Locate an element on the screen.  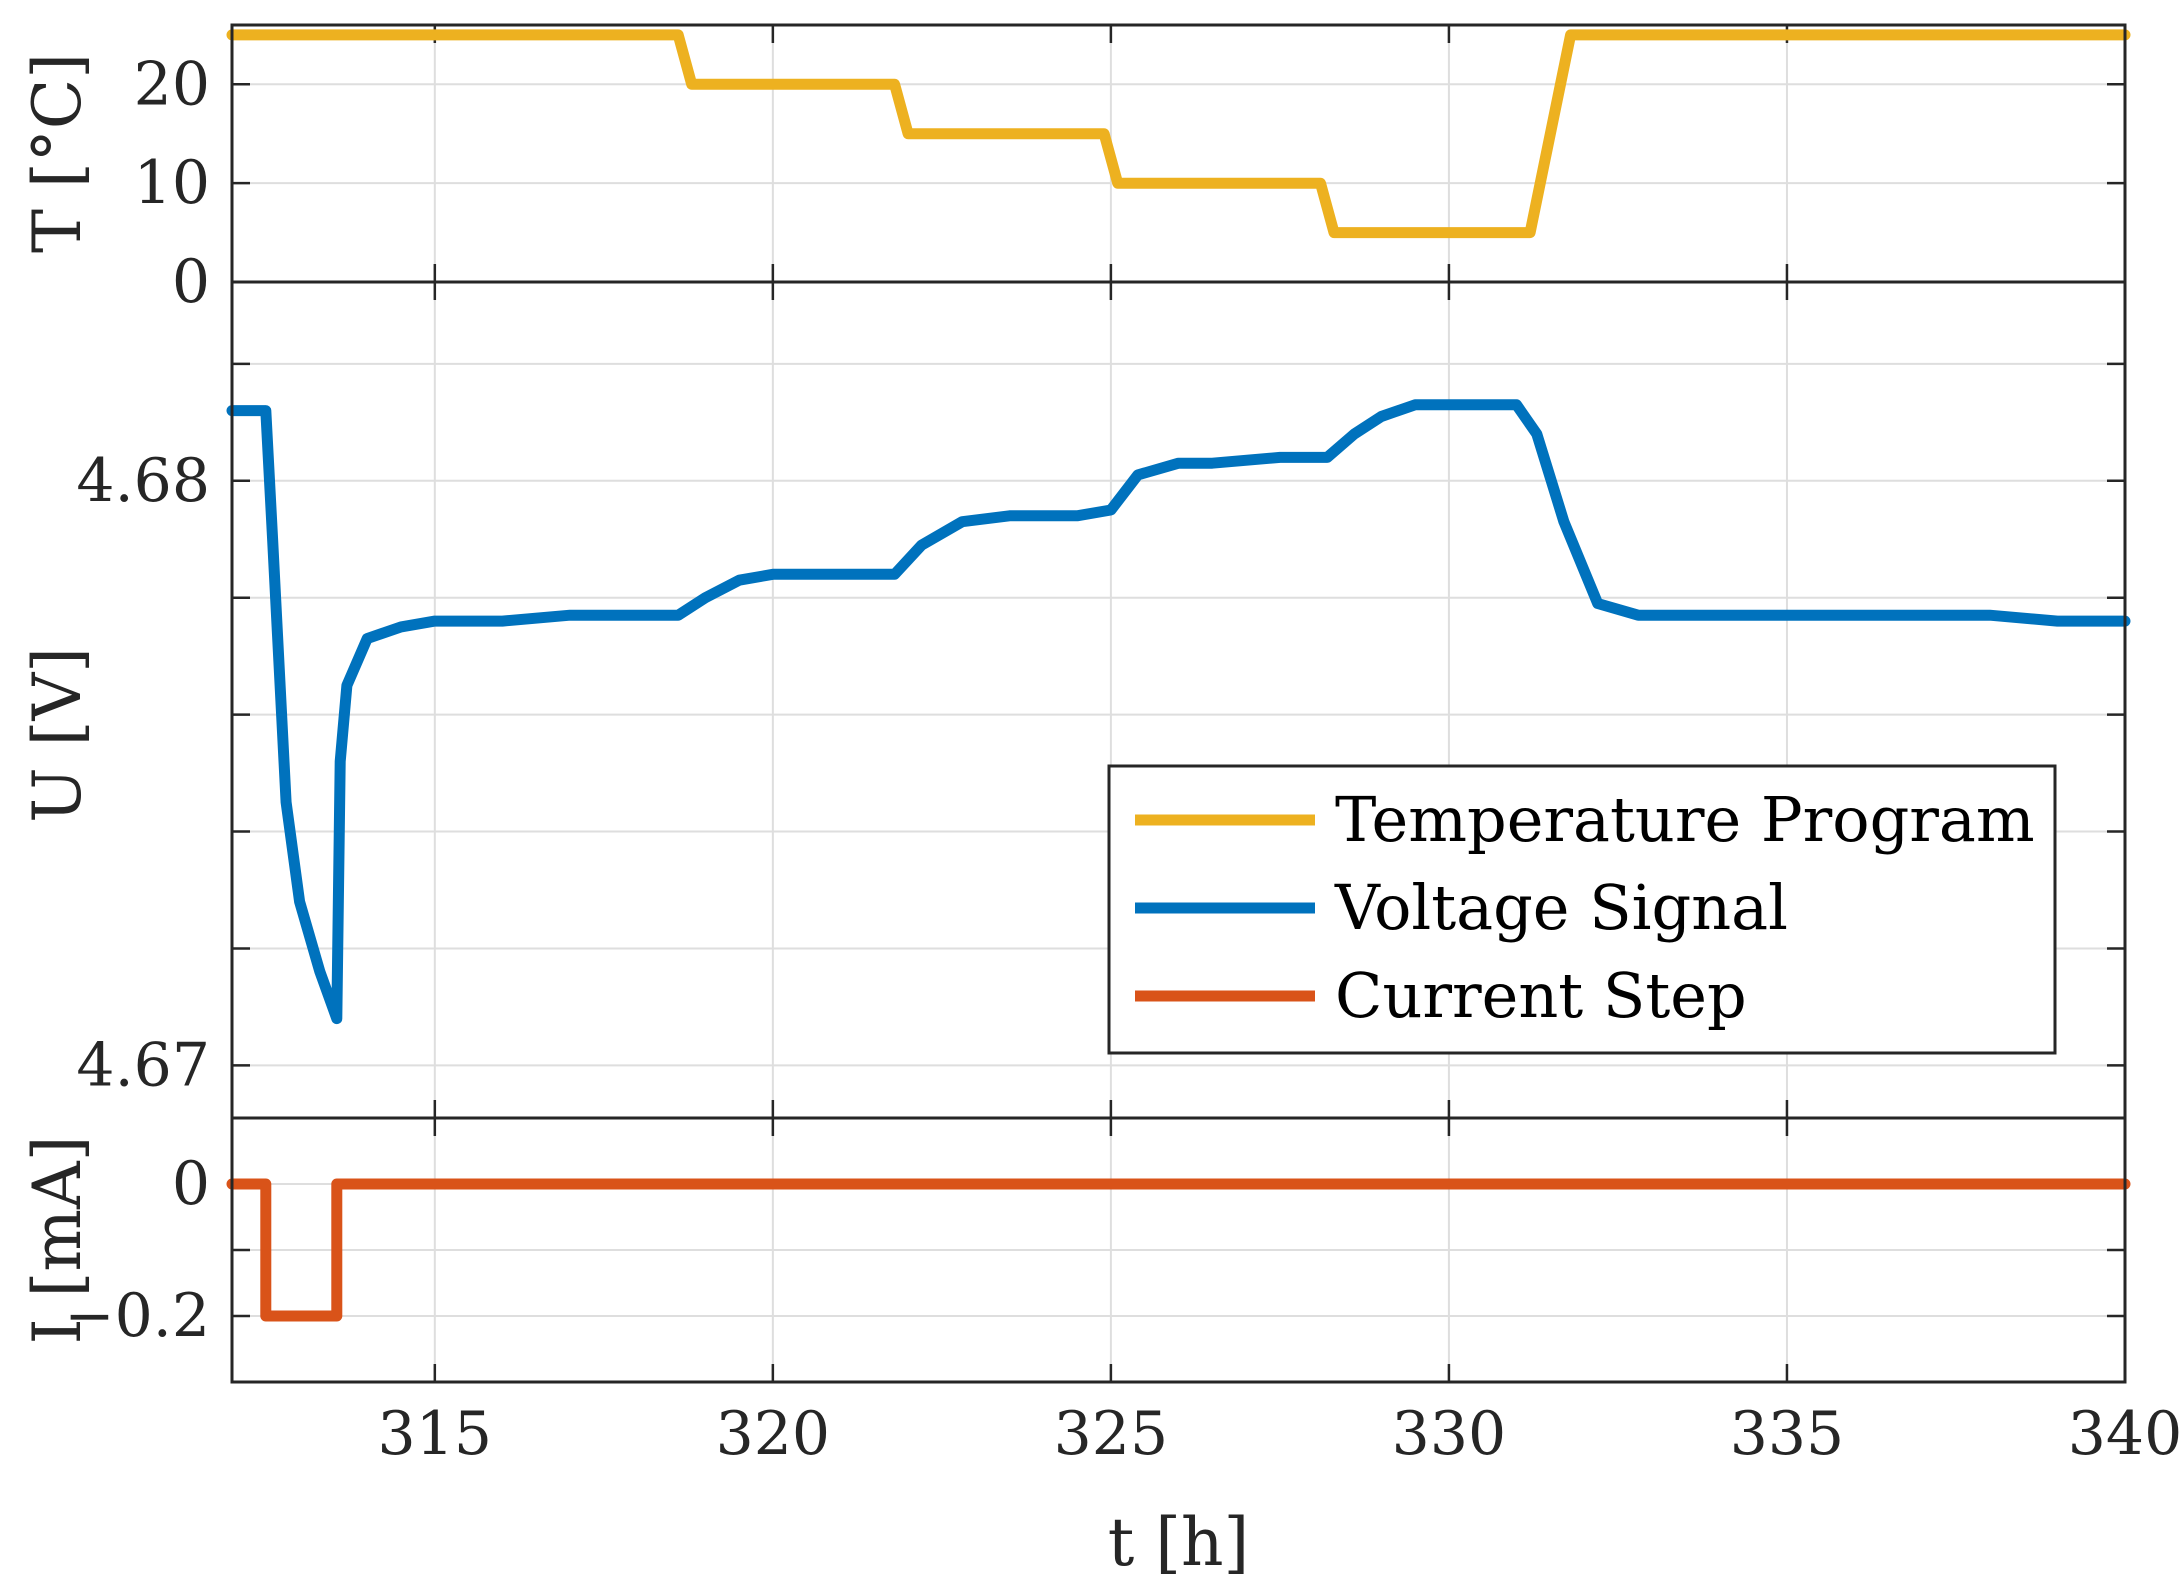
temperature-ytick-label: 0 is located at coordinates (191, 282).